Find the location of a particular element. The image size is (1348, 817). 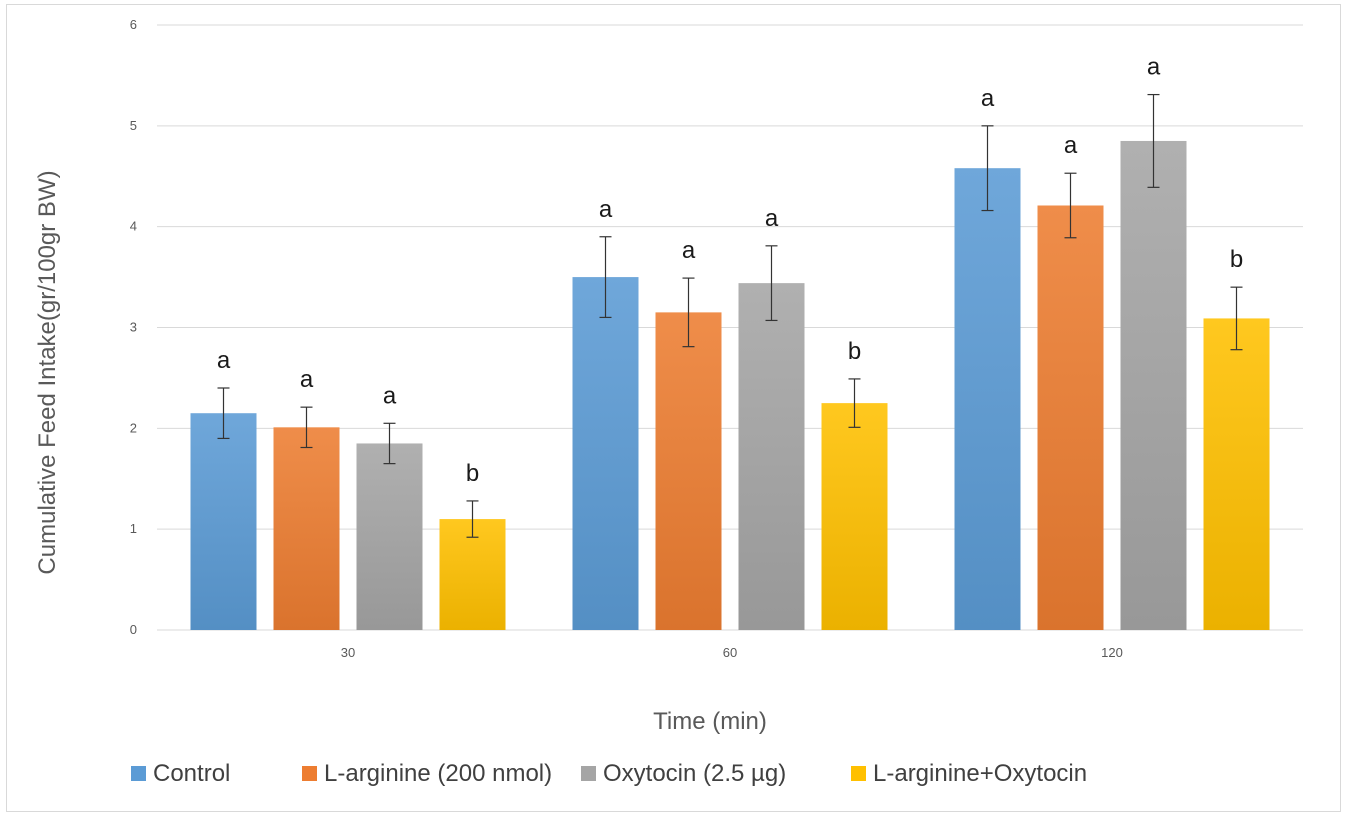

legend-label: Control is located at coordinates (191, 773).